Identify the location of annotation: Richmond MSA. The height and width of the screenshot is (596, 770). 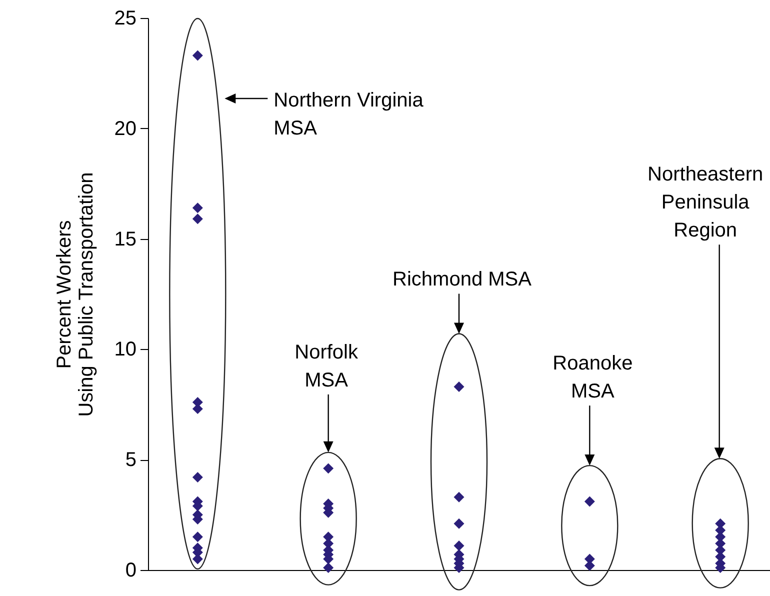
(462, 279).